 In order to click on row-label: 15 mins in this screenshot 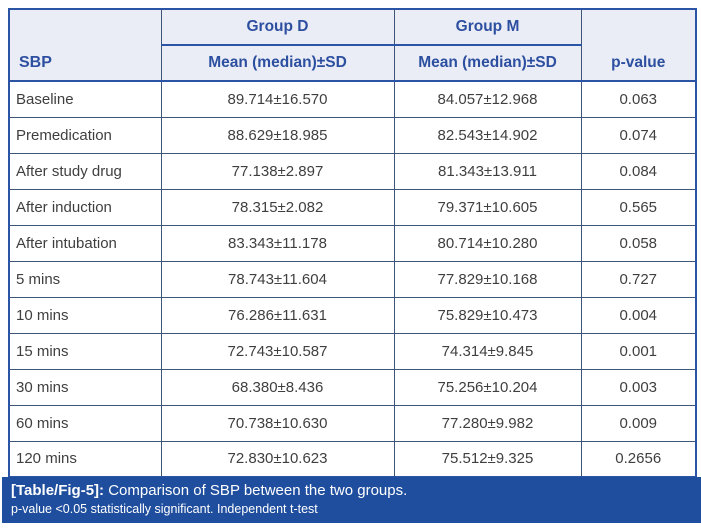, I will do `click(85, 351)`.